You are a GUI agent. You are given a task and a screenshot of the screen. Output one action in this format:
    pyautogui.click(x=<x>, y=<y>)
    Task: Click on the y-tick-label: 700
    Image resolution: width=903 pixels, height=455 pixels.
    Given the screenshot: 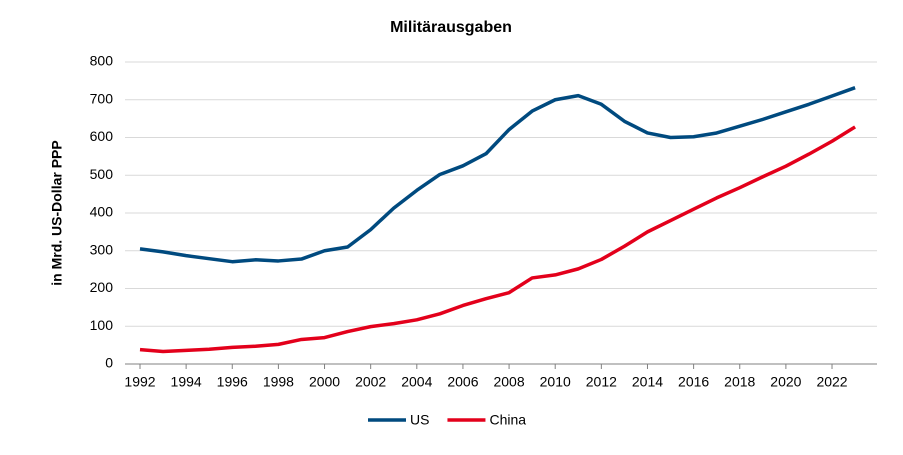 What is the action you would take?
    pyautogui.click(x=102, y=98)
    